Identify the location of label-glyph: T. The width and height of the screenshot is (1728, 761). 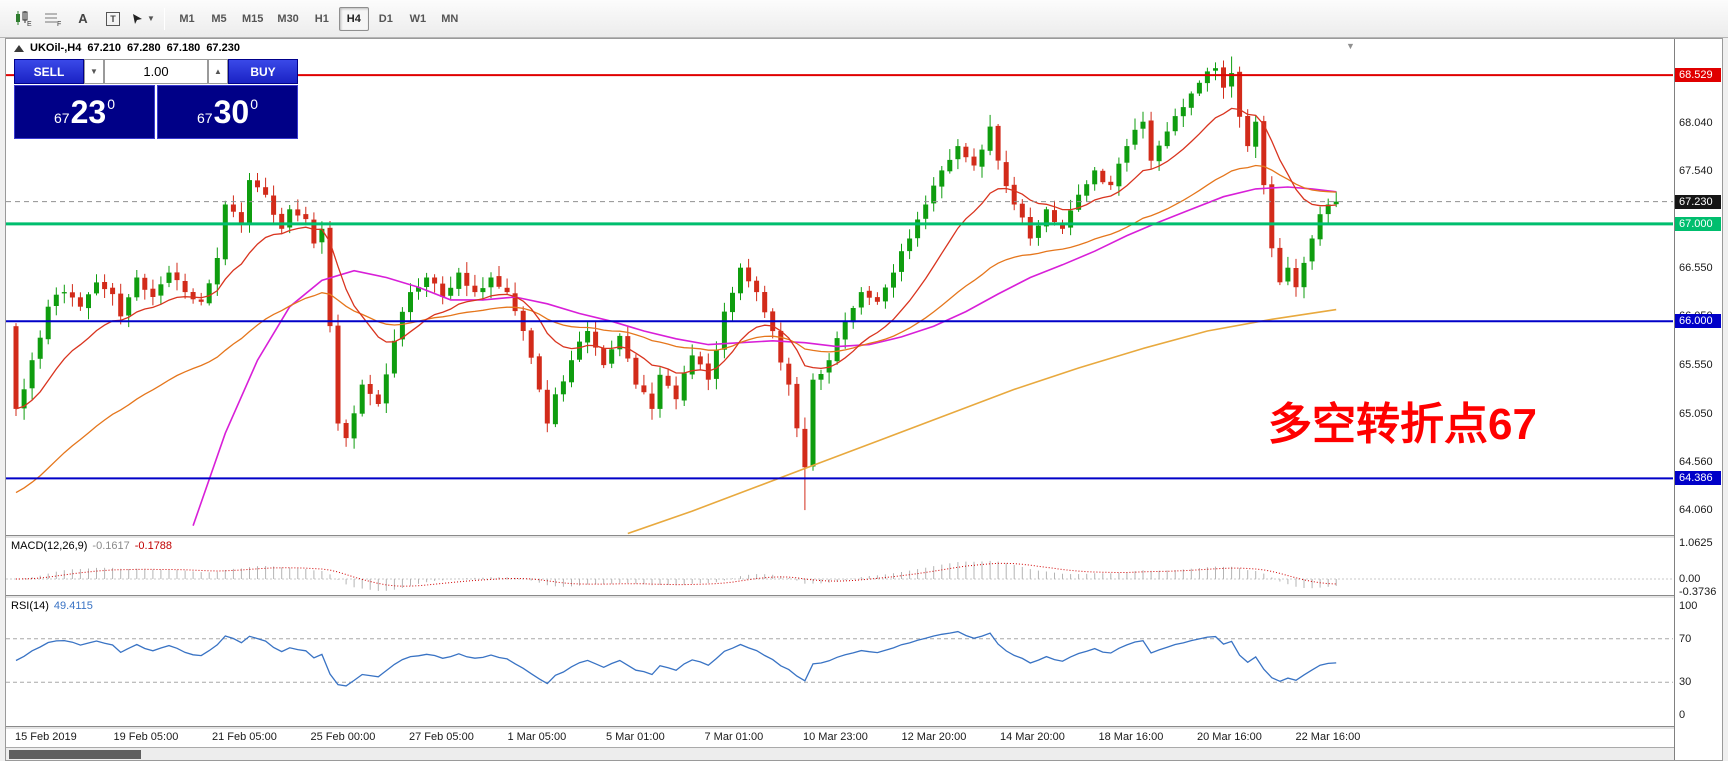
(113, 18).